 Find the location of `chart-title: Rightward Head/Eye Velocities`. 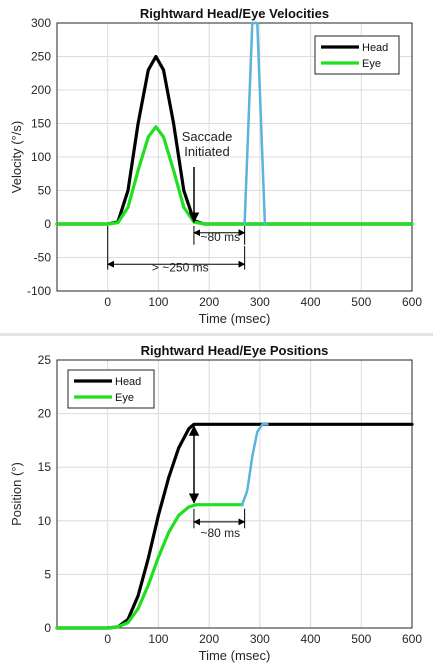

chart-title: Rightward Head/Eye Velocities is located at coordinates (234, 13).